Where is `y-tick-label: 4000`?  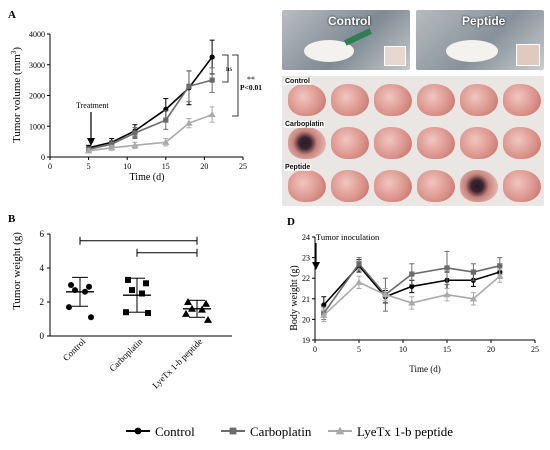
y-tick-label: 4000 is located at coordinates (37, 34).